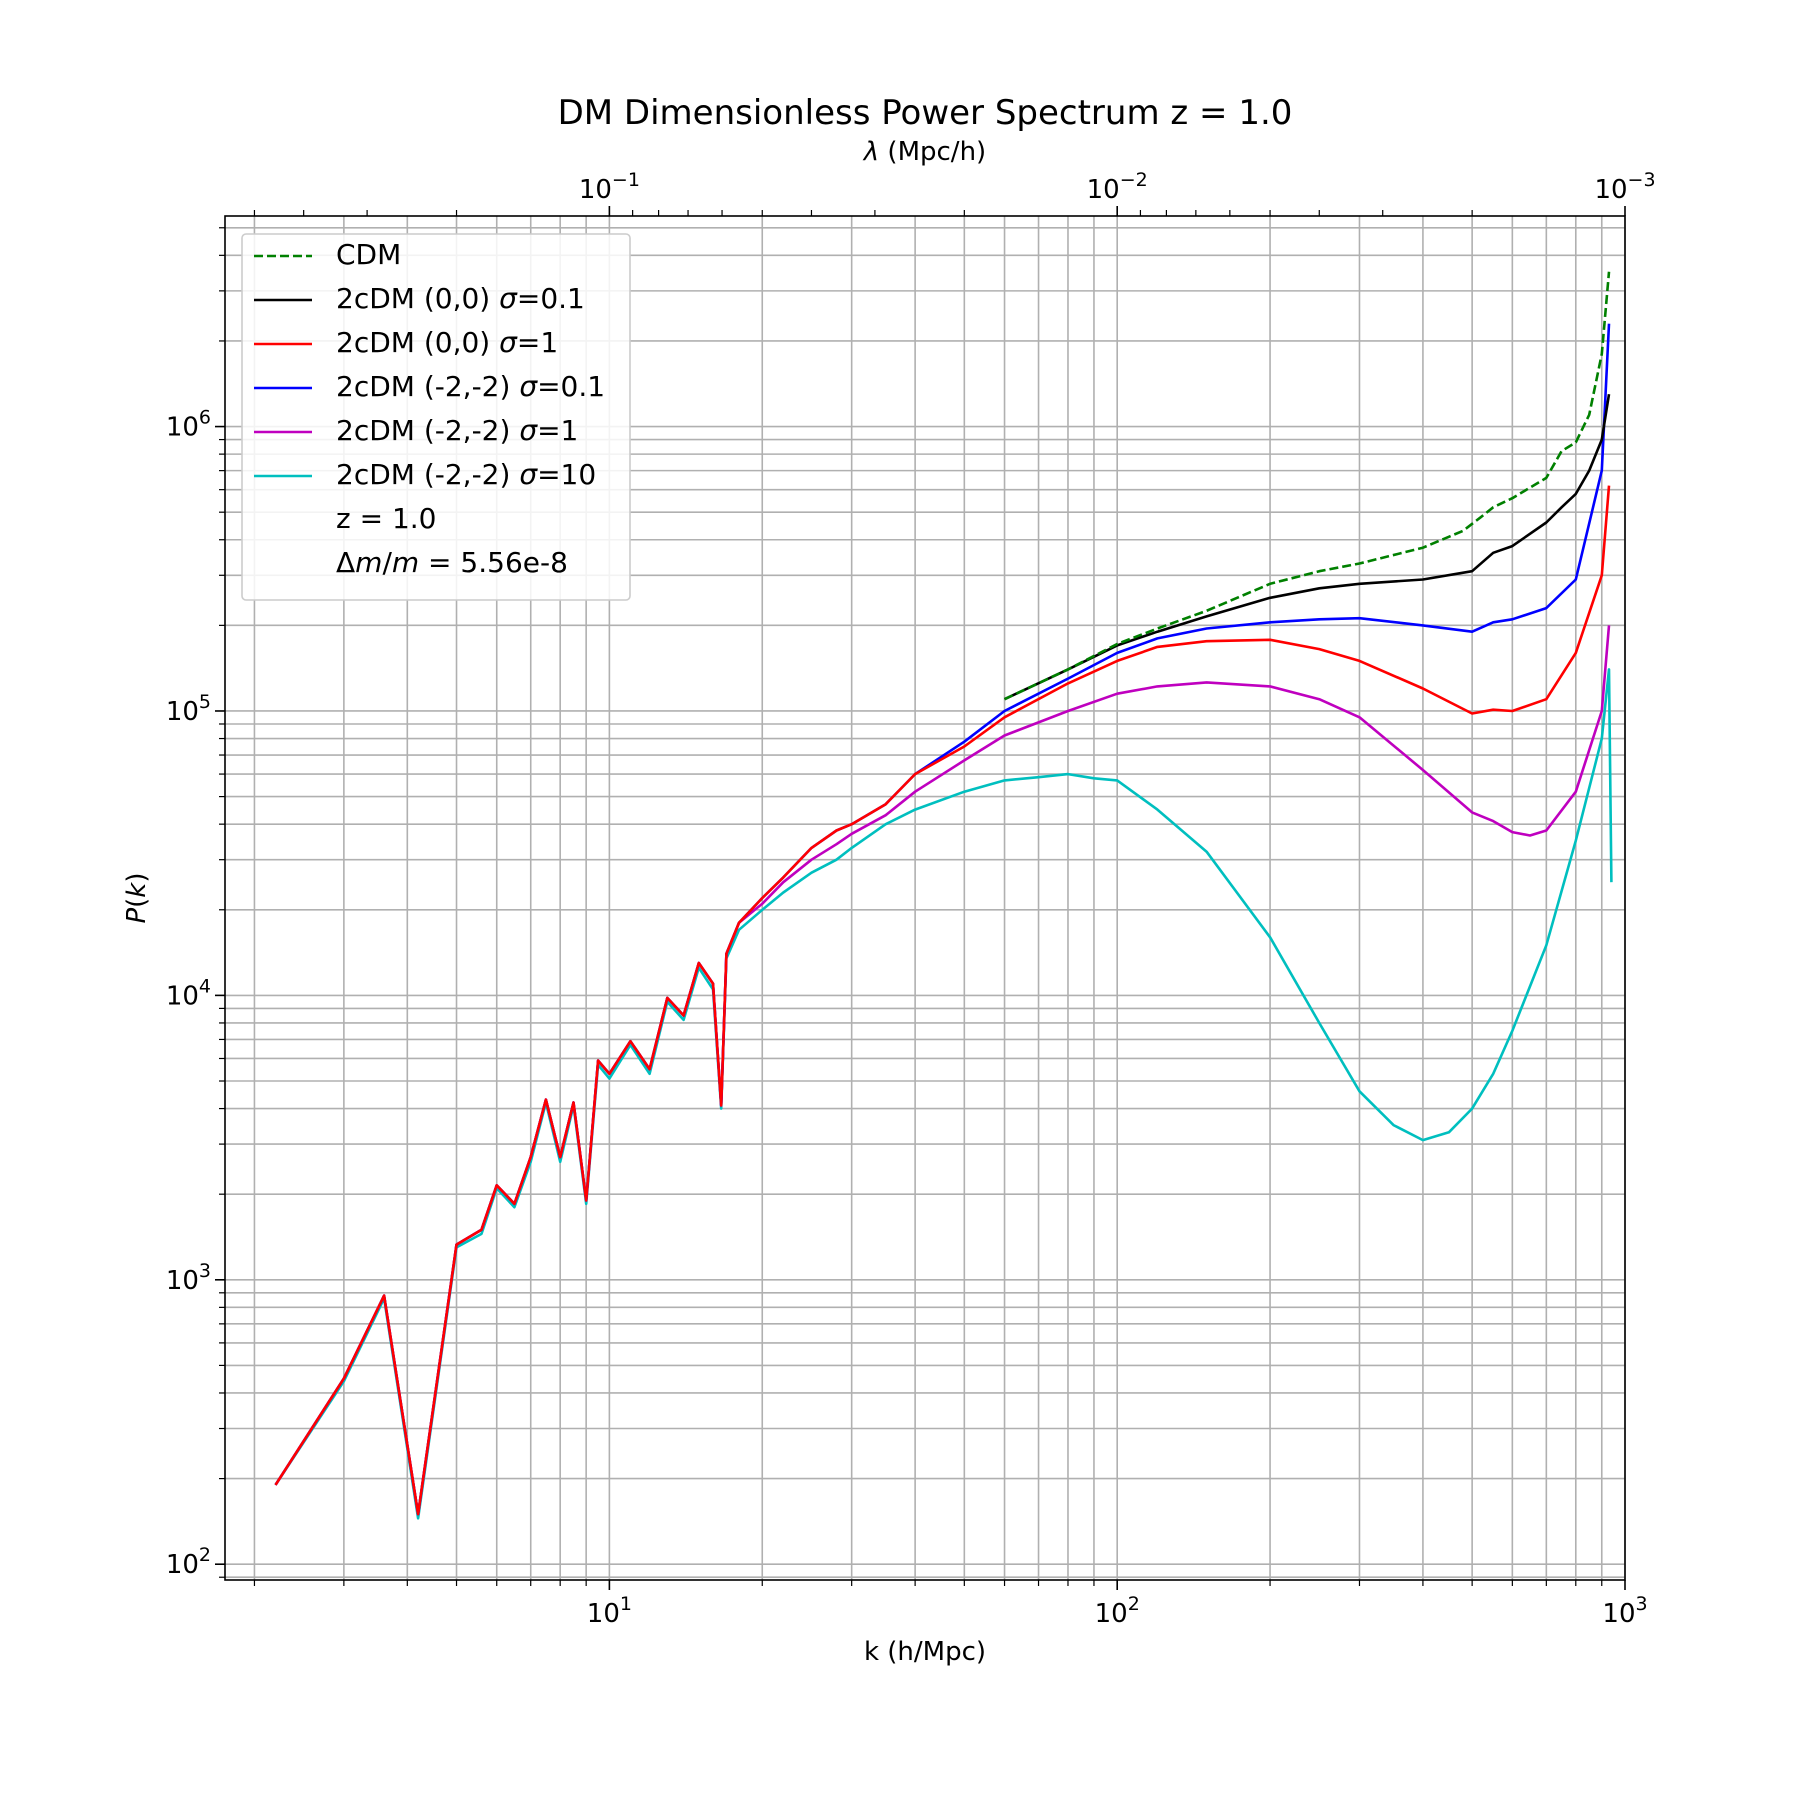  What do you see at coordinates (1624, 1611) in the screenshot?
I see `x-tick-label: 10³` at bounding box center [1624, 1611].